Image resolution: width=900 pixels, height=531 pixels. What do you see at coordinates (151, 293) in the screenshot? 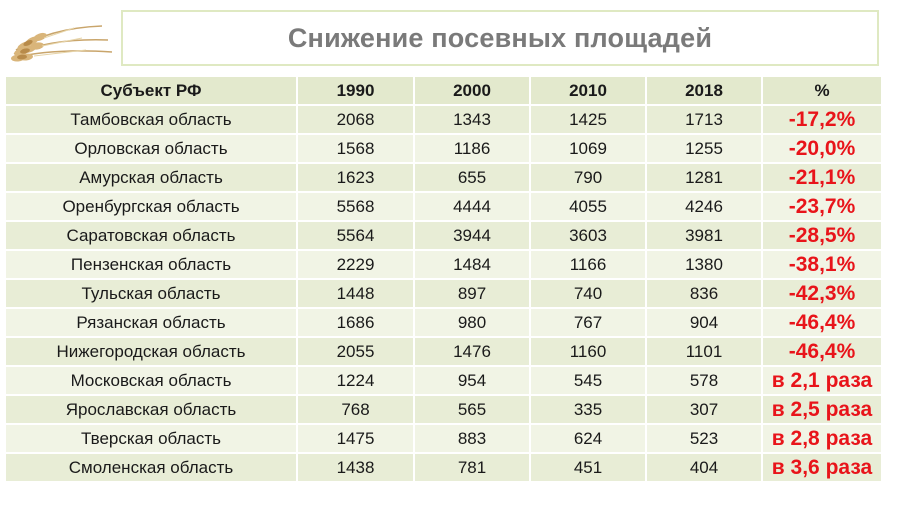
I see `region-name-cell: Тульская область` at bounding box center [151, 293].